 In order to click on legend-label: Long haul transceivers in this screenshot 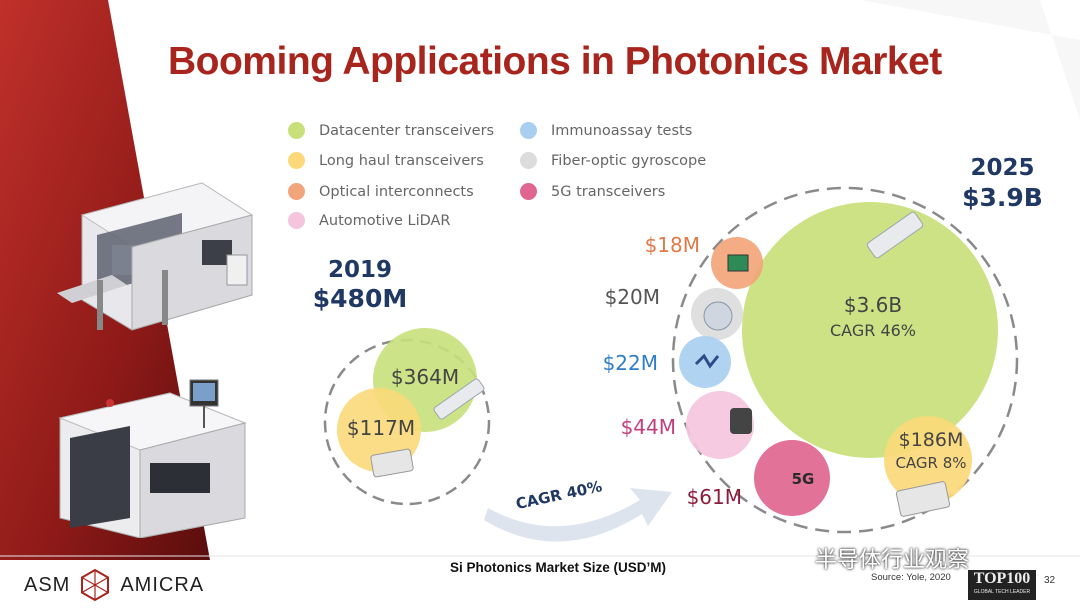, I will do `click(401, 160)`.